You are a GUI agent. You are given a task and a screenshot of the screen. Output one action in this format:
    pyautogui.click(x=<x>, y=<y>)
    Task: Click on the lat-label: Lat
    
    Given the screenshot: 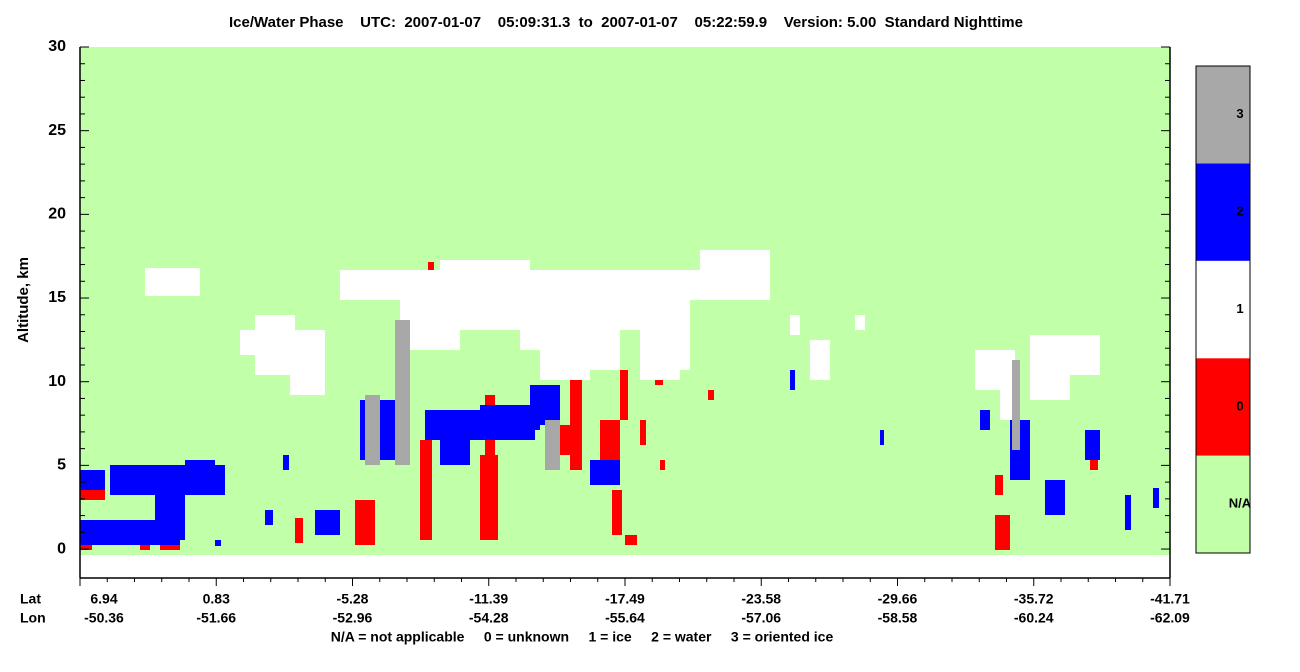 What is the action you would take?
    pyautogui.click(x=30, y=599)
    